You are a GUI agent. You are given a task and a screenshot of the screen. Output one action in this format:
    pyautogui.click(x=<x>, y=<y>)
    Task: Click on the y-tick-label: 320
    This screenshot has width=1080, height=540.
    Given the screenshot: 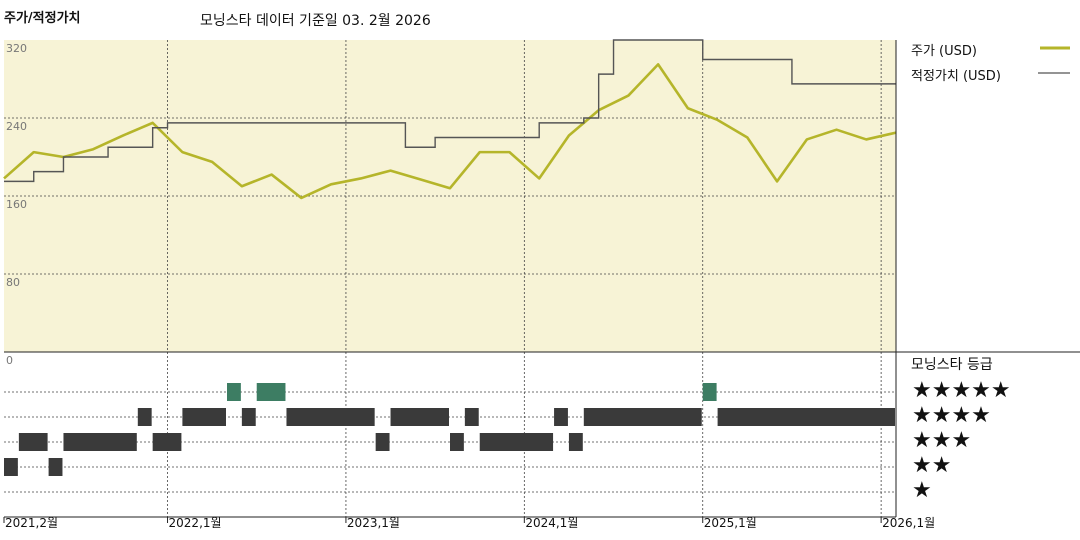 What is the action you would take?
    pyautogui.click(x=16, y=48)
    